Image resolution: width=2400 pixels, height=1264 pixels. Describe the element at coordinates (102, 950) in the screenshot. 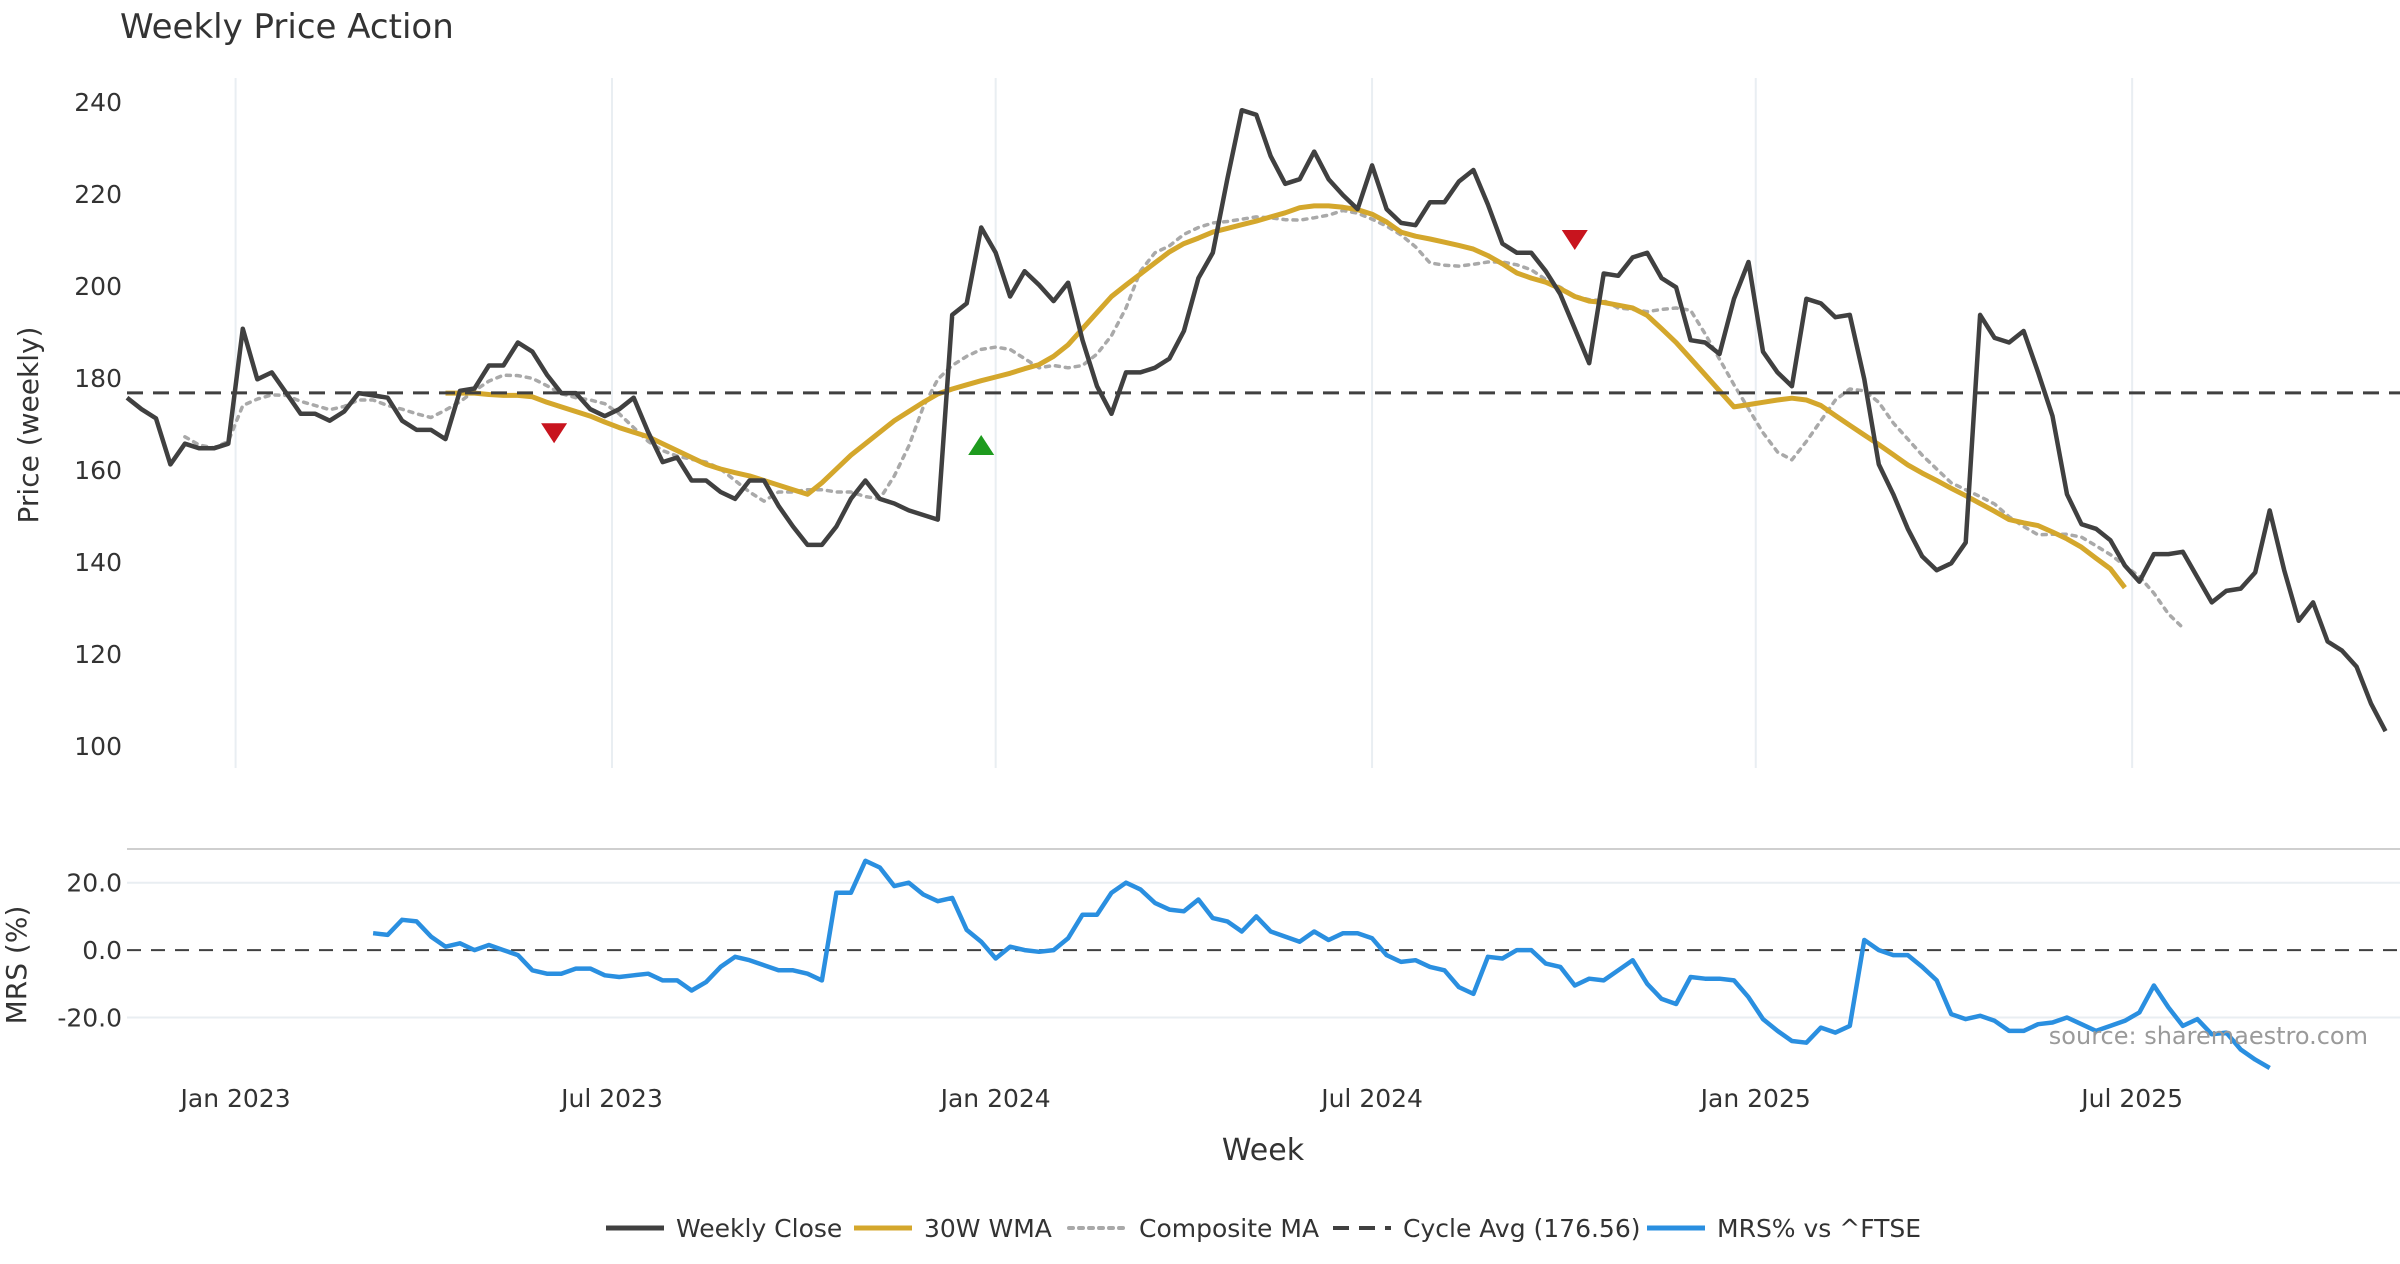

I see `mrs-ytick-0.0: 0.0` at that location.